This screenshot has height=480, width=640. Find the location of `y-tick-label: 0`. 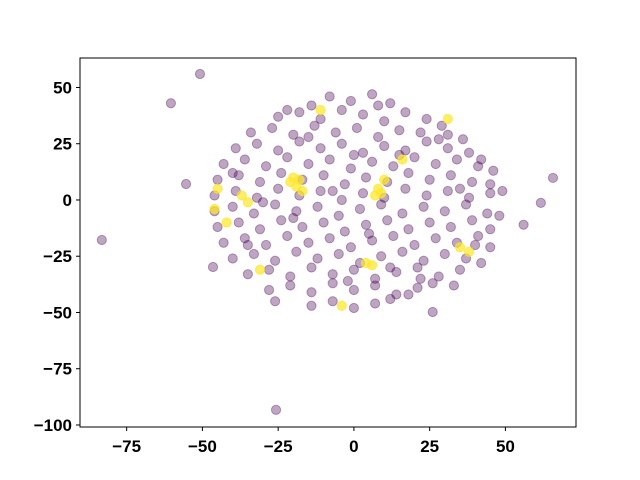

y-tick-label: 0 is located at coordinates (67, 200).